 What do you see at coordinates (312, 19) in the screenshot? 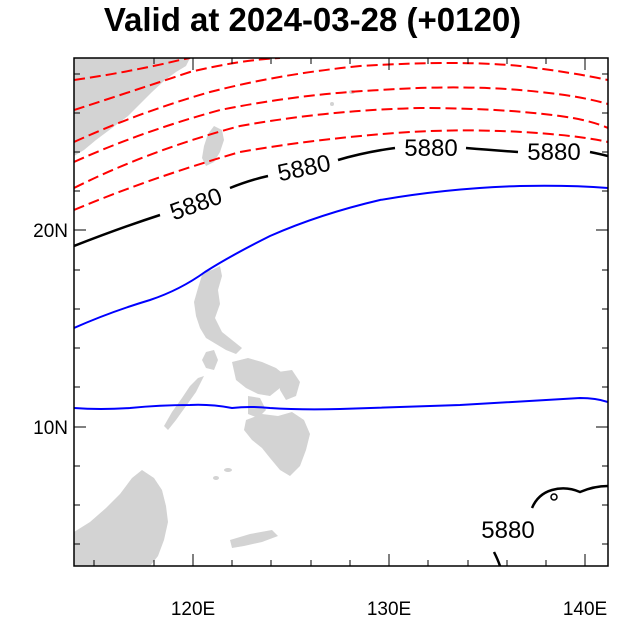
I see `map-title: Valid at 2024-03-28 (+0120)` at bounding box center [312, 19].